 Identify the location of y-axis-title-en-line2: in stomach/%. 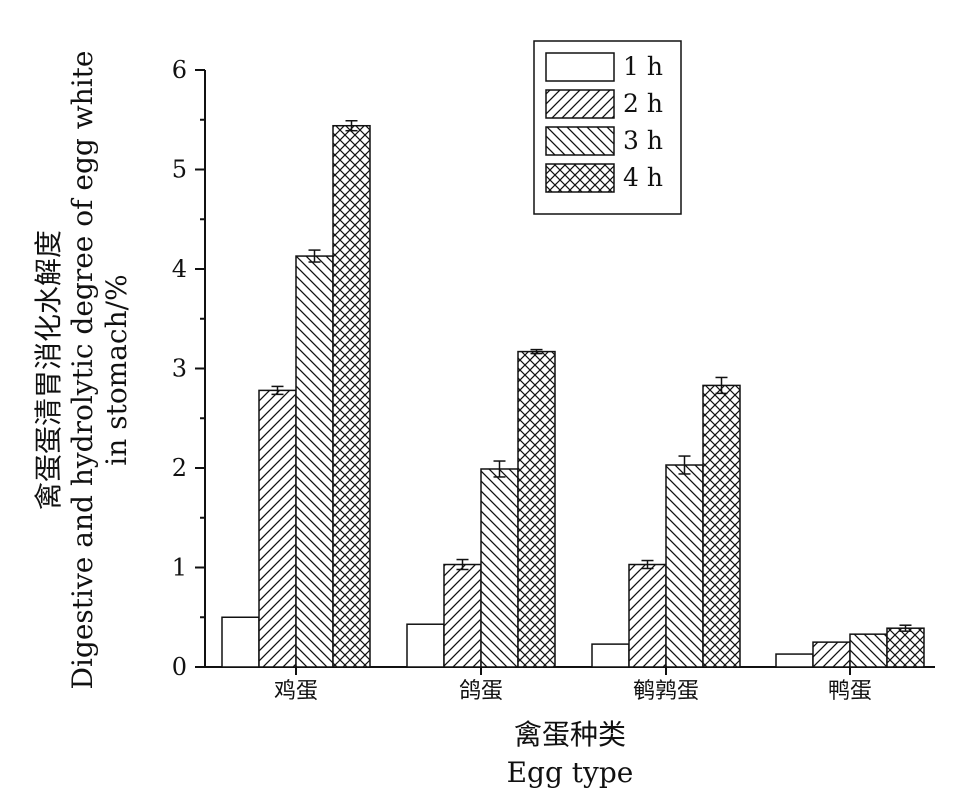
(116, 369).